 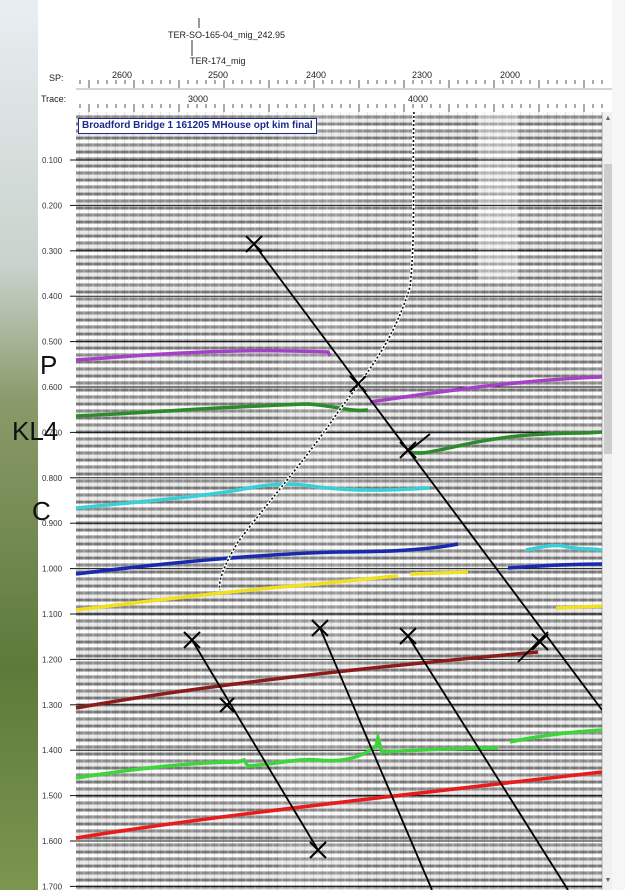 What do you see at coordinates (52, 841) in the screenshot?
I see `time-tick-label: 1.600` at bounding box center [52, 841].